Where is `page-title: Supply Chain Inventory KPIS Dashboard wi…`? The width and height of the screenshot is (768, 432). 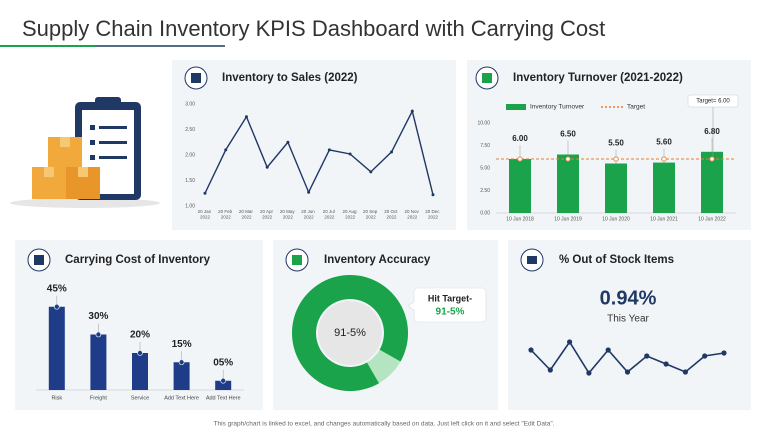
page-title: Supply Chain Inventory KPIS Dashboard wi… is located at coordinates (313, 28).